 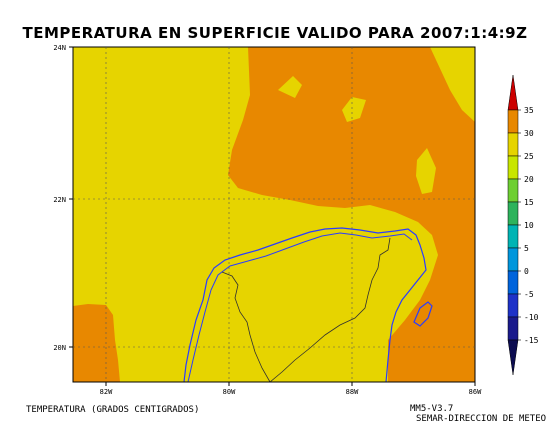 I want to click on temp-zone-25-30-southwest, so click(x=96, y=343).